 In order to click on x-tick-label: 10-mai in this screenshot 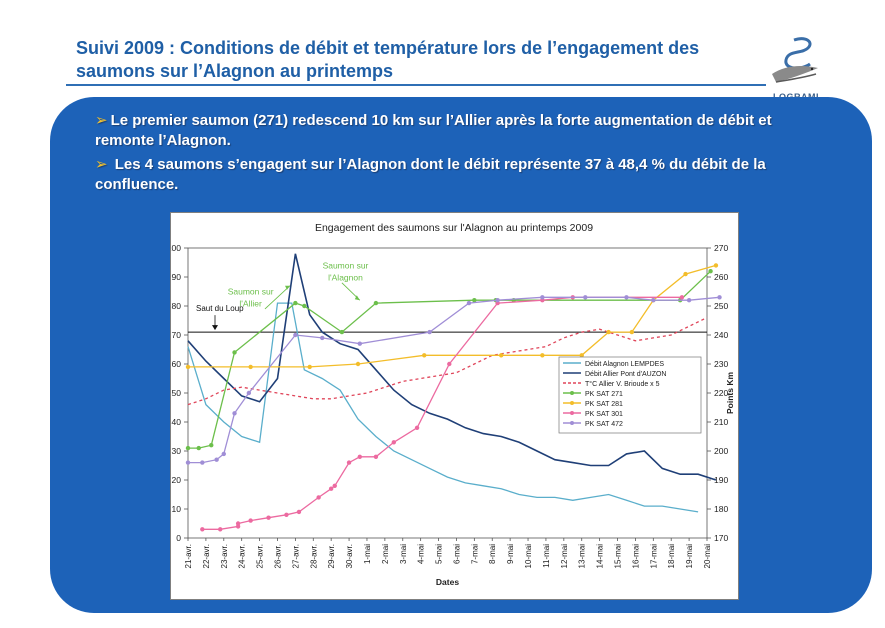, I will do `click(528, 556)`.